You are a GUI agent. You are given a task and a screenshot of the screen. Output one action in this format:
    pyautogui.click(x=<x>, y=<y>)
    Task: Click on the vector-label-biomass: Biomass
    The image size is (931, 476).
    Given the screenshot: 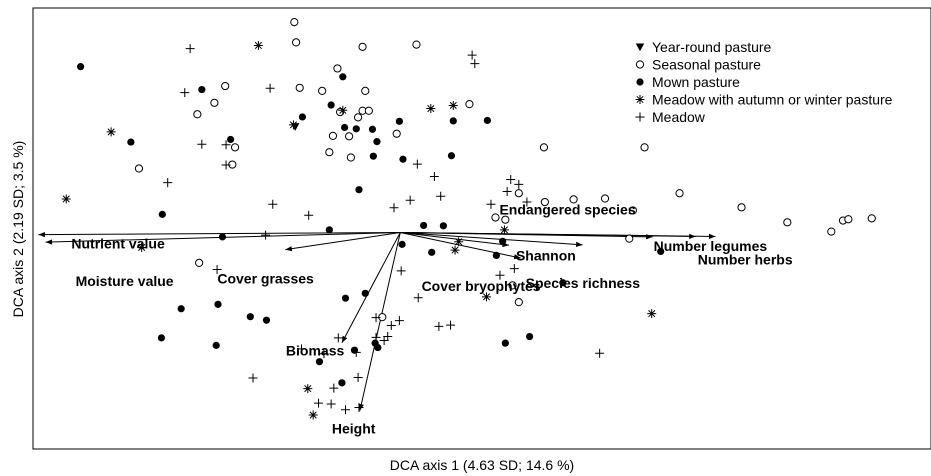 What is the action you would take?
    pyautogui.click(x=315, y=351)
    